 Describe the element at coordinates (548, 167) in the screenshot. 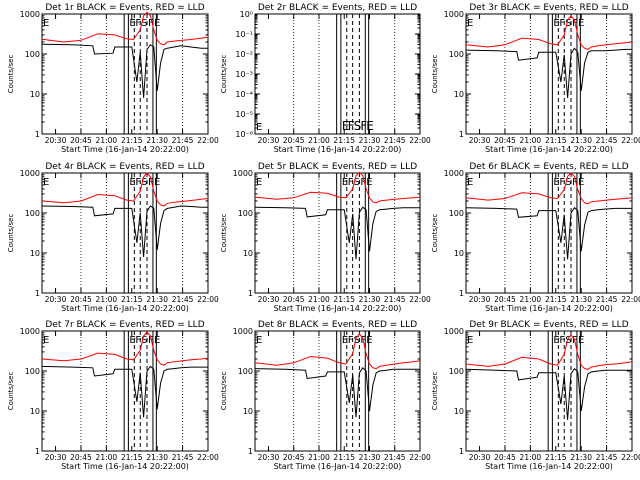

I see `panel-title: Det 6r BLACK = Events, RED = LLD` at that location.